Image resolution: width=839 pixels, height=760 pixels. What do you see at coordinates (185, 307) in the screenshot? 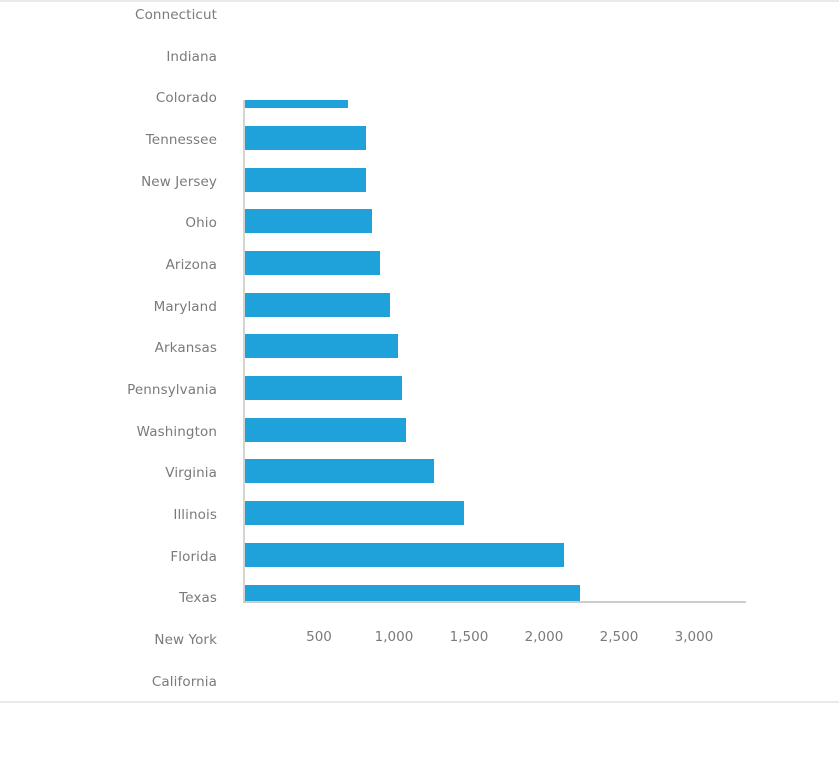
I see `category-label: Maryland` at bounding box center [185, 307].